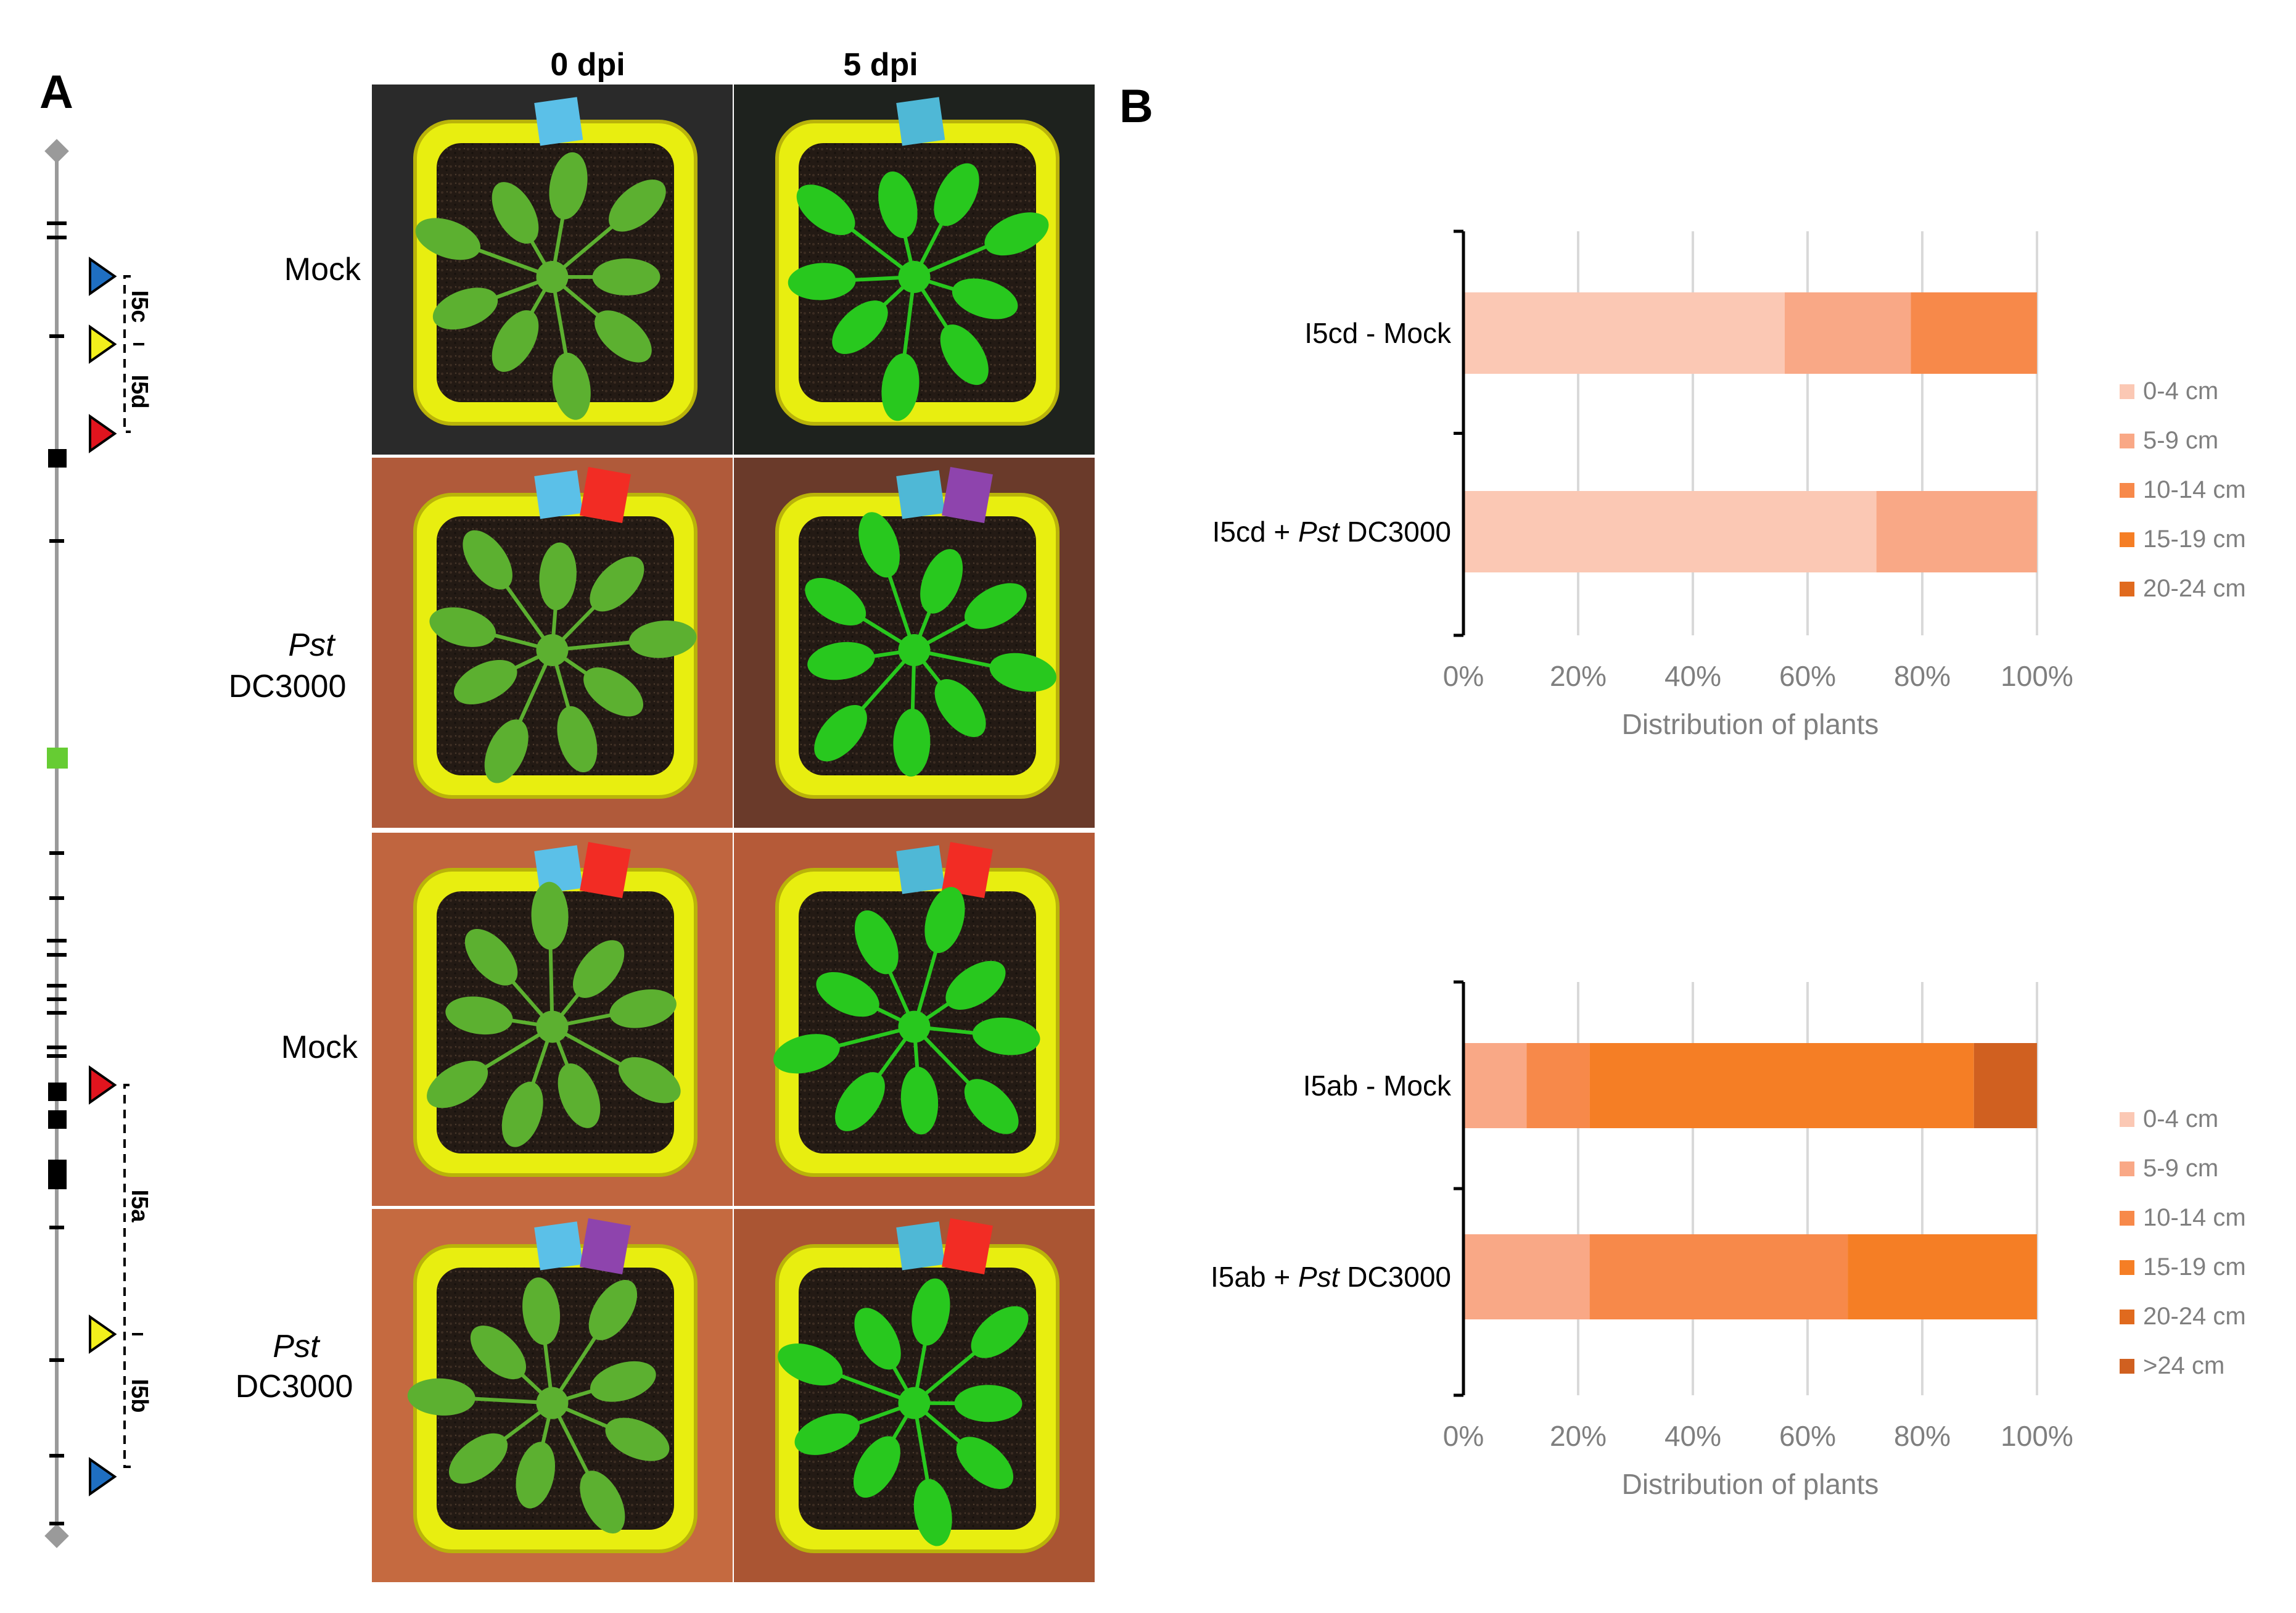 This screenshot has height=1613, width=2296. Describe the element at coordinates (880, 65) in the screenshot. I see `col-header-5dpi: 5 dpi` at that location.